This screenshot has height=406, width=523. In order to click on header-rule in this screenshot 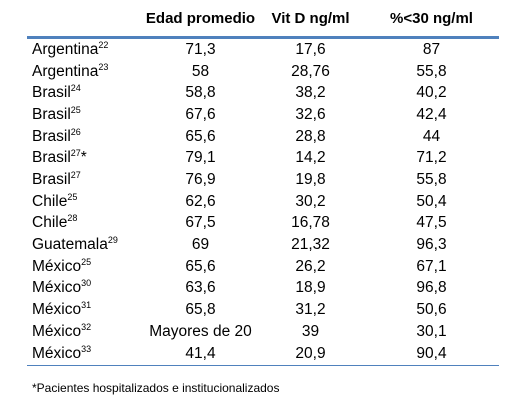, I will do `click(263, 37)`.